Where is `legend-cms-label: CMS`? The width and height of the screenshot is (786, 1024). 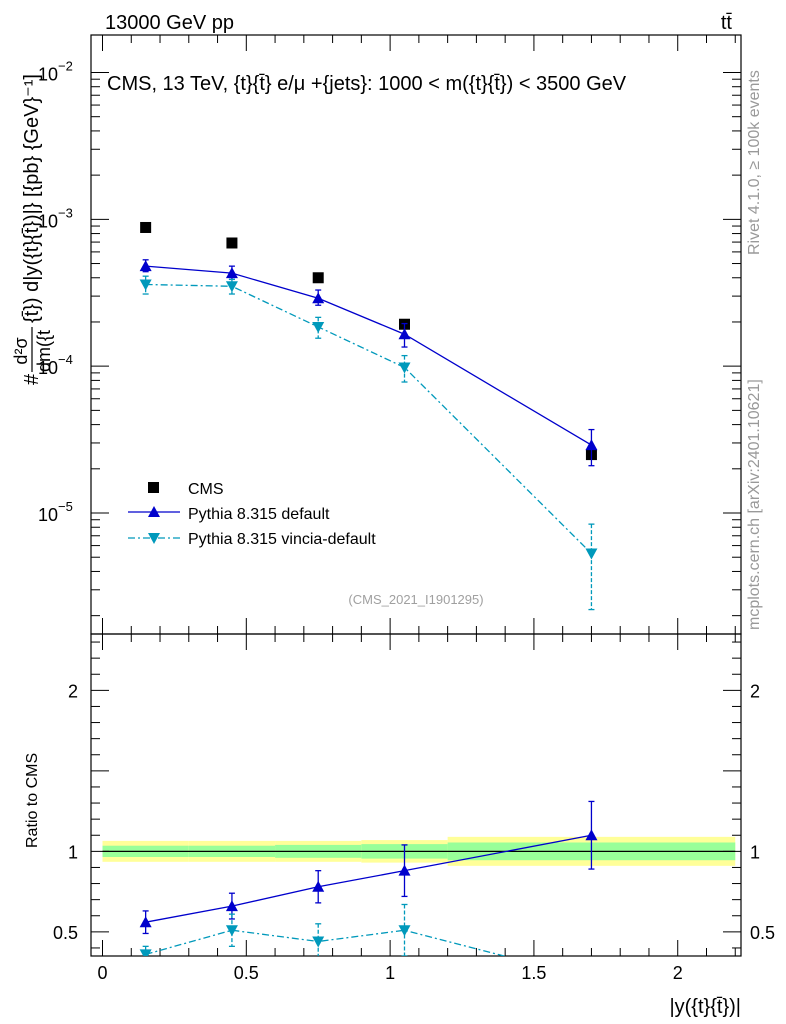 legend-cms-label: CMS is located at coordinates (206, 489).